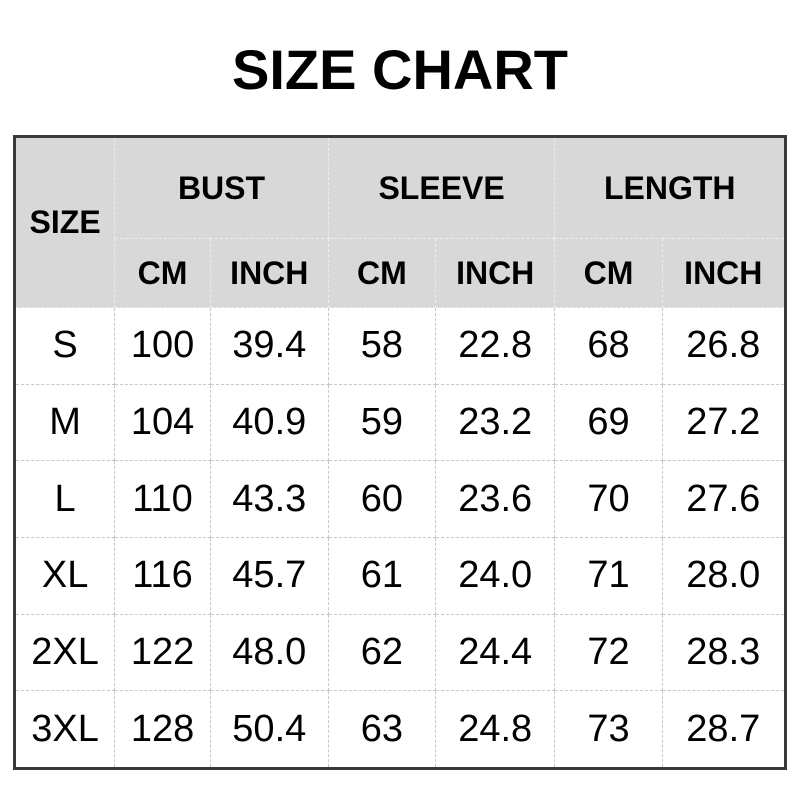 This screenshot has height=800, width=800. I want to click on sleeve-cm-header: CM, so click(381, 273).